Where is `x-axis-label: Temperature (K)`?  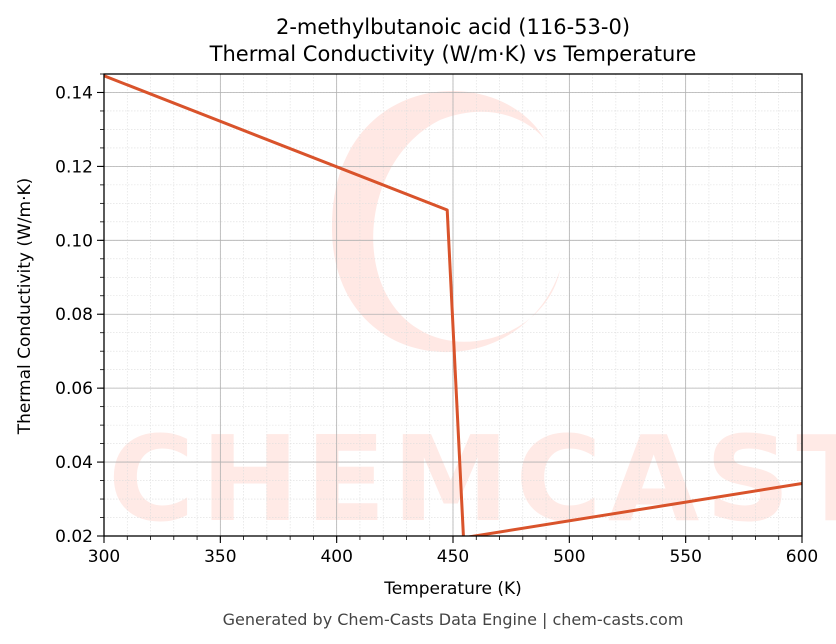
x-axis-label: Temperature (K) is located at coordinates (452, 589).